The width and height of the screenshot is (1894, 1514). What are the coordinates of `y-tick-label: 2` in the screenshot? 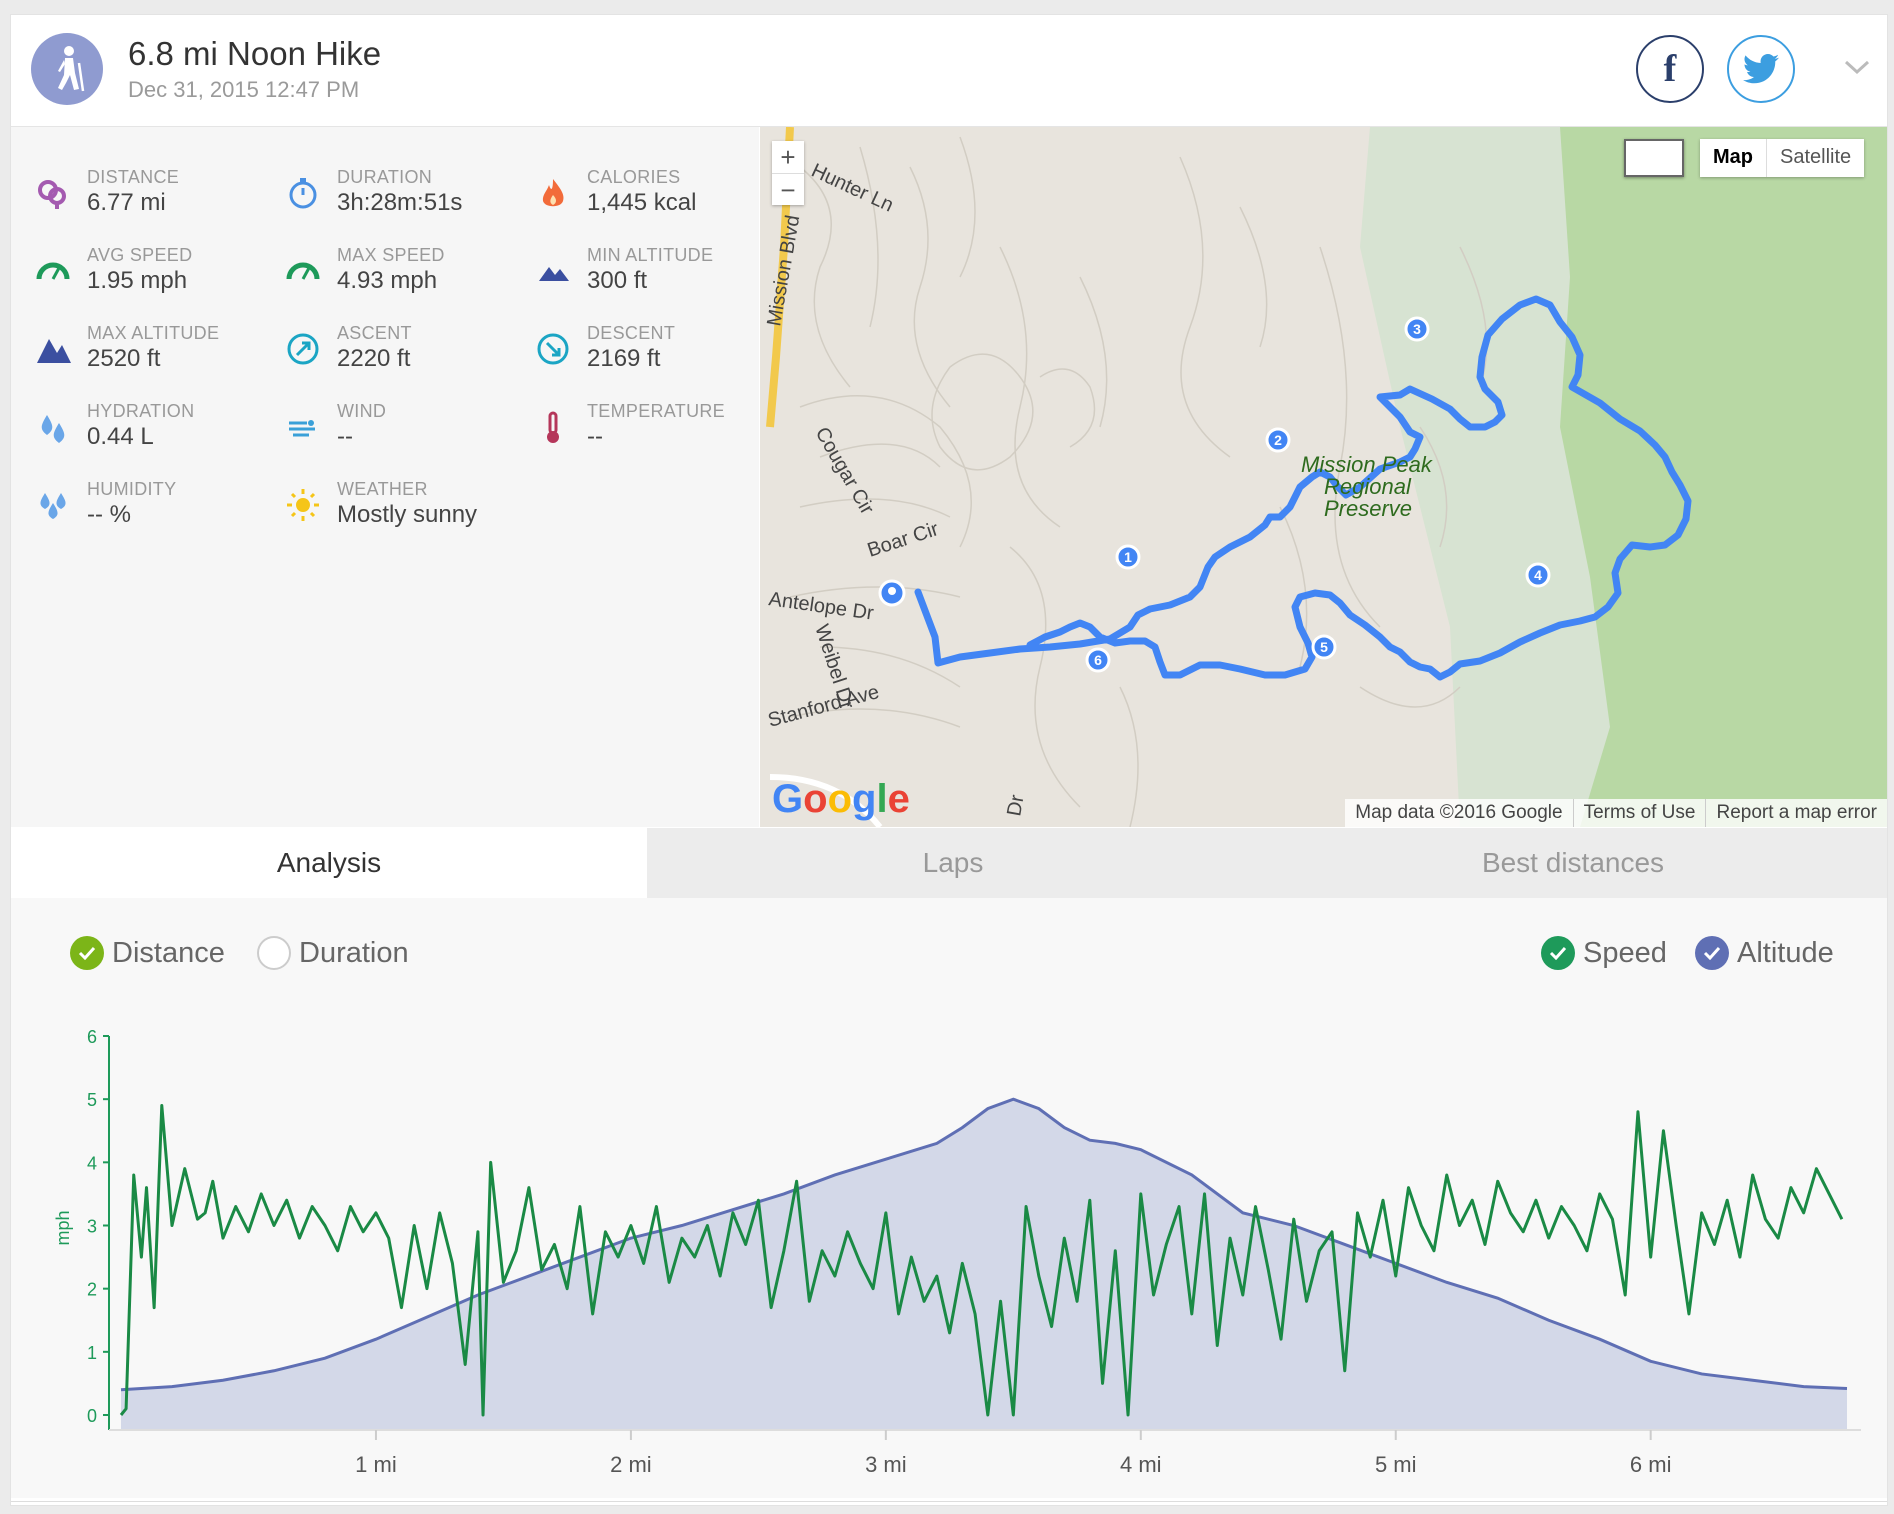 It's located at (92, 1290).